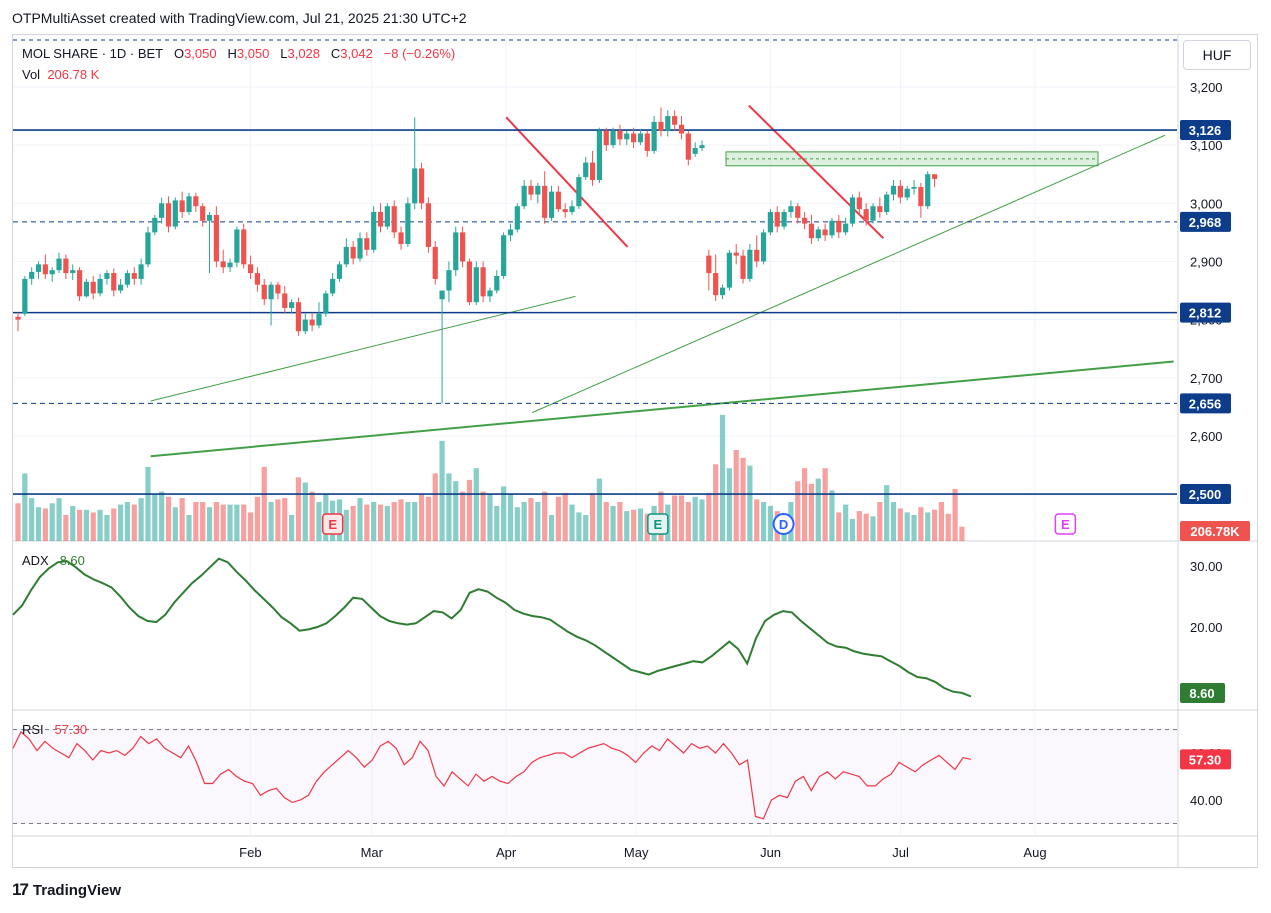 Image resolution: width=1271 pixels, height=913 pixels. I want to click on level-price-label: 2,500, so click(1205, 494).